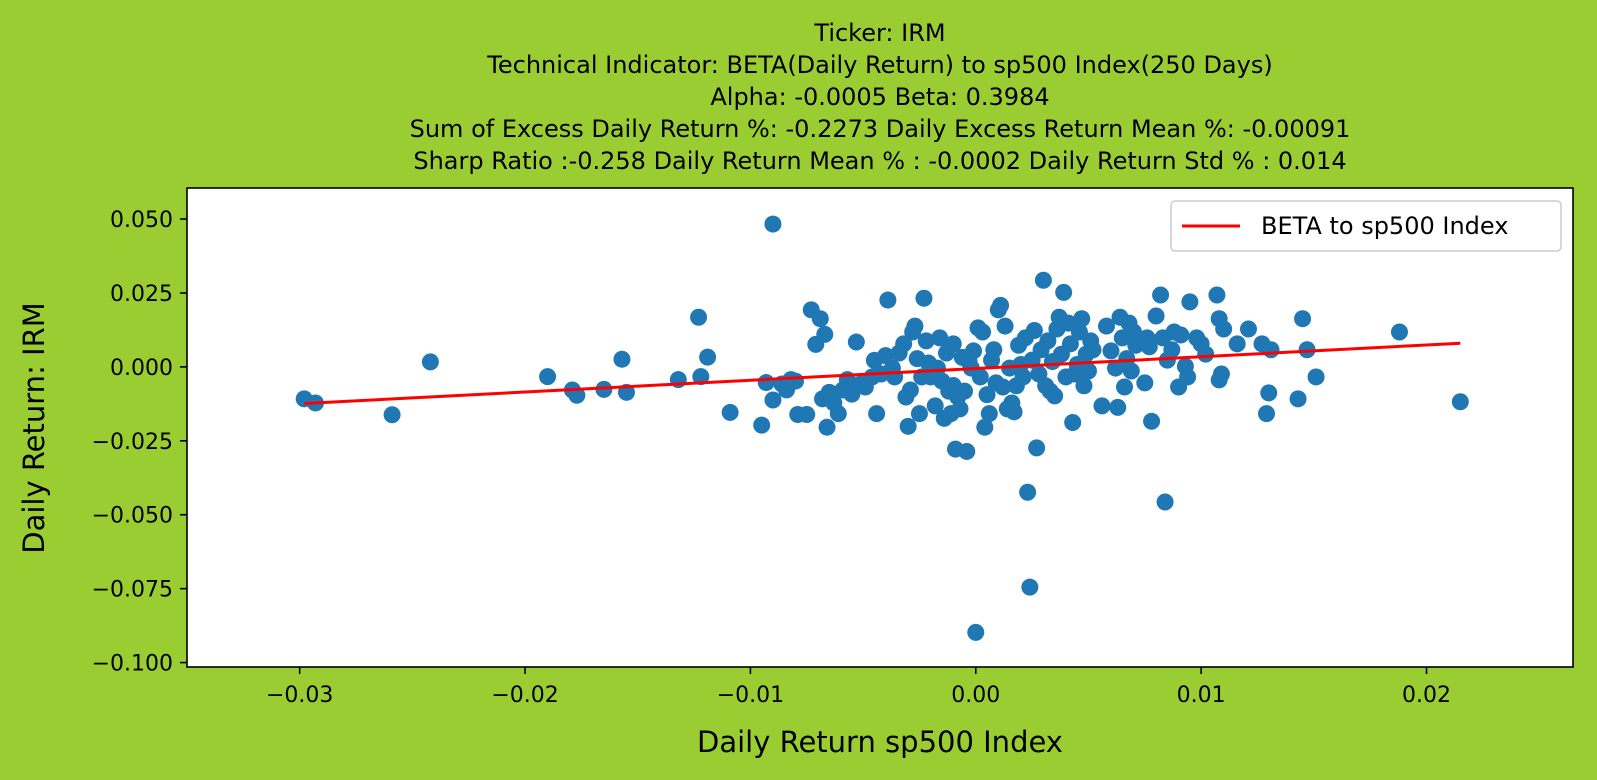 This screenshot has width=1597, height=780. What do you see at coordinates (882, 373) in the screenshot?
I see `line-layer` at bounding box center [882, 373].